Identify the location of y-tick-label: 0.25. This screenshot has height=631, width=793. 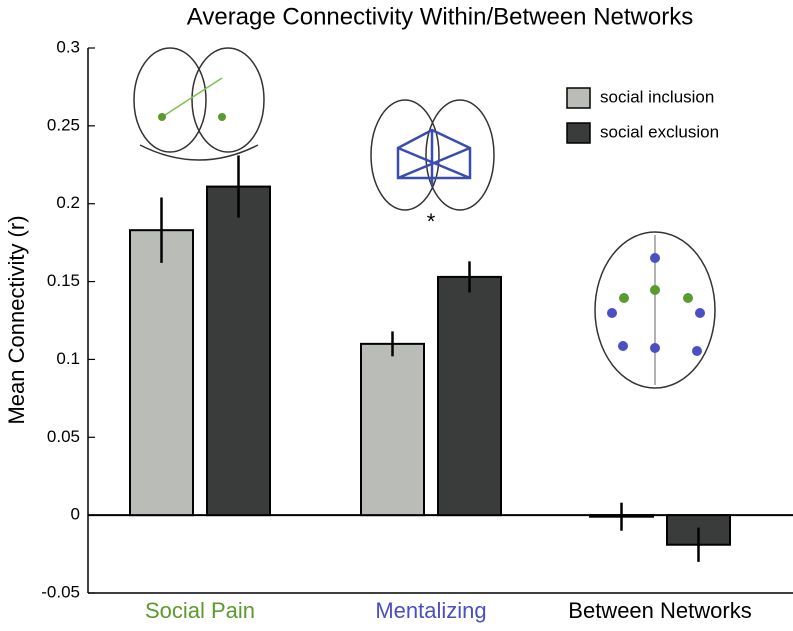
(63, 124).